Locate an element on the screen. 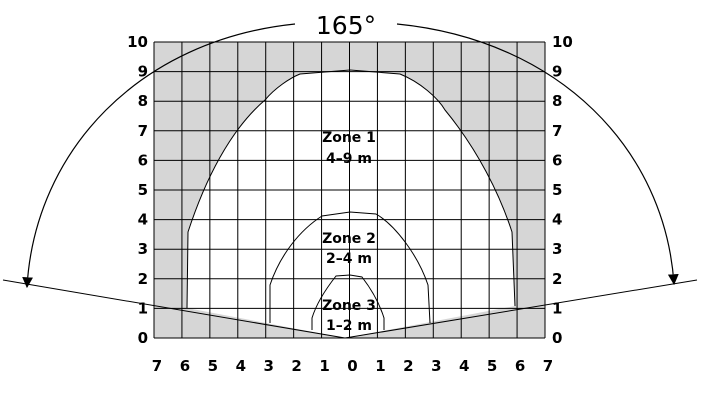 The image size is (702, 402). zone-2-label: Zone 2 2–4 m is located at coordinates (349, 249).